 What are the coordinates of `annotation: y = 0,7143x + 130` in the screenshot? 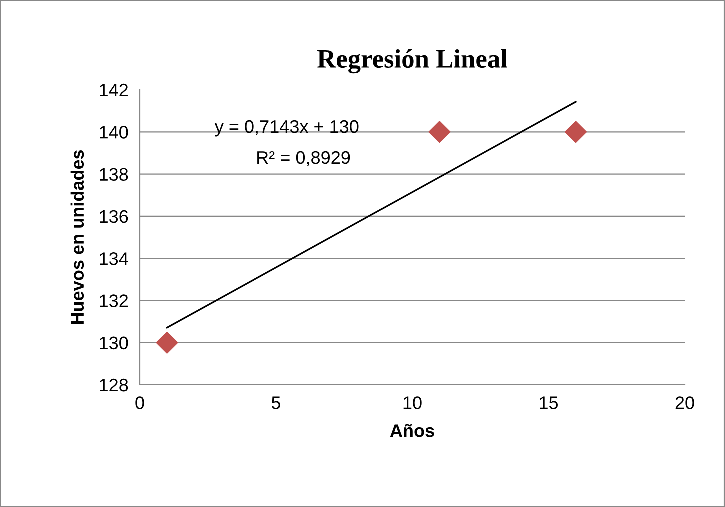 It's located at (286, 128).